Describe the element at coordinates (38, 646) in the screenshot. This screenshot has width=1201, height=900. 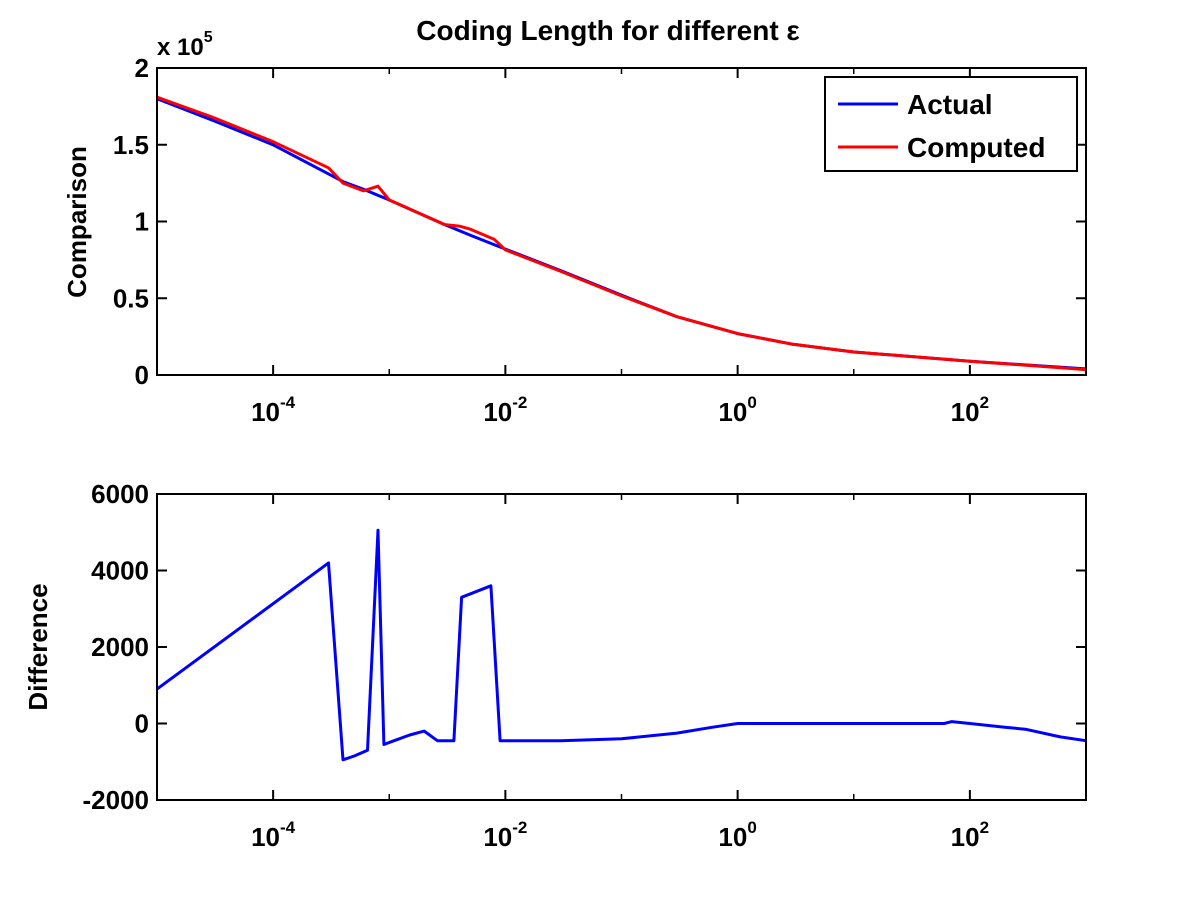
I see `bottom-y-axis-label: Difference` at that location.